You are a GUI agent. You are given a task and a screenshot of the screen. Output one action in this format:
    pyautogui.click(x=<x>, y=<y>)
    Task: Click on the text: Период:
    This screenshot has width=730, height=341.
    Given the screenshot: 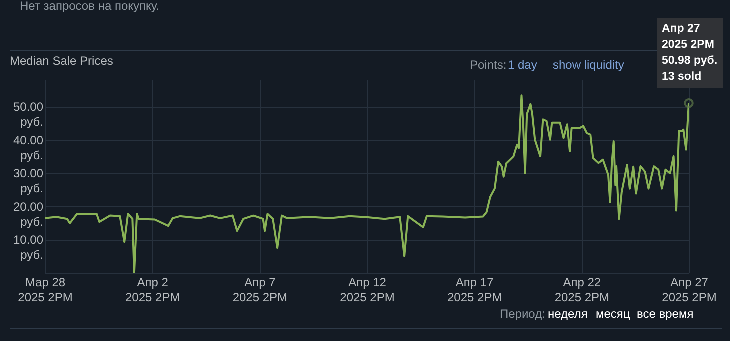 What is the action you would take?
    pyautogui.click(x=523, y=314)
    